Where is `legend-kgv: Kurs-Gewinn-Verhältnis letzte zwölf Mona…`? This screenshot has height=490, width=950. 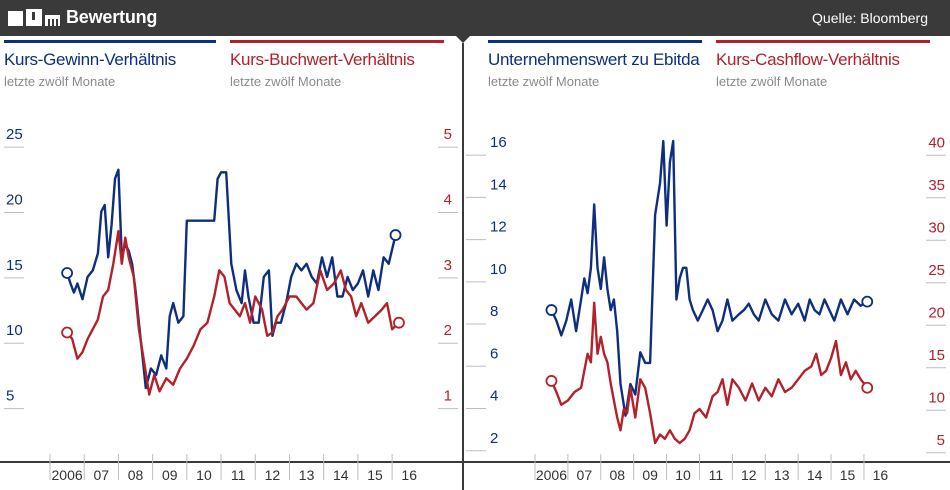
legend-kgv: Kurs-Gewinn-Verhältnis letzte zwölf Mona… is located at coordinates (110, 64).